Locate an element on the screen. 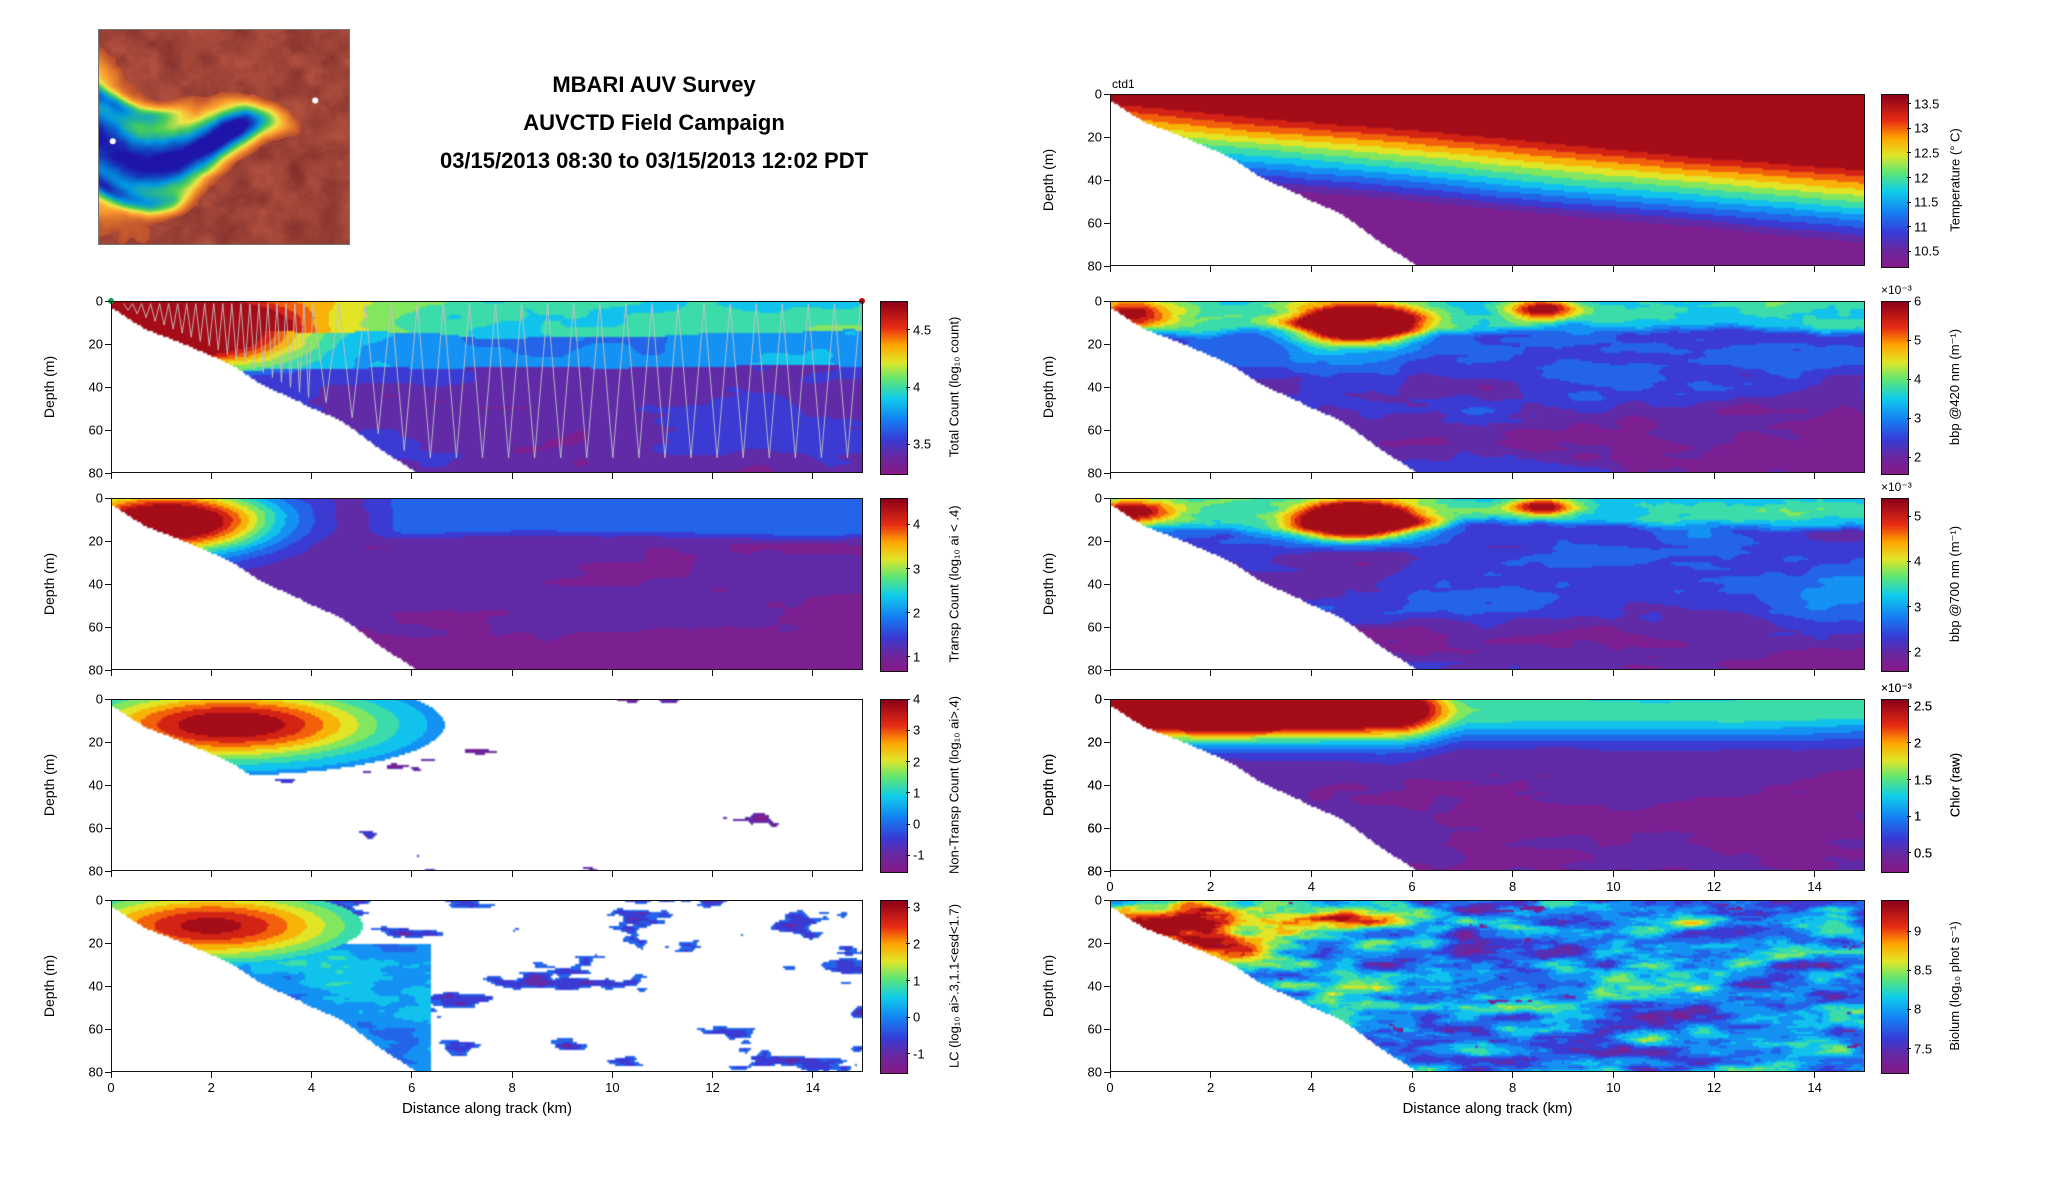 This screenshot has height=1188, width=2052. x-axis-label: Distance along track (km) is located at coordinates (487, 1108).